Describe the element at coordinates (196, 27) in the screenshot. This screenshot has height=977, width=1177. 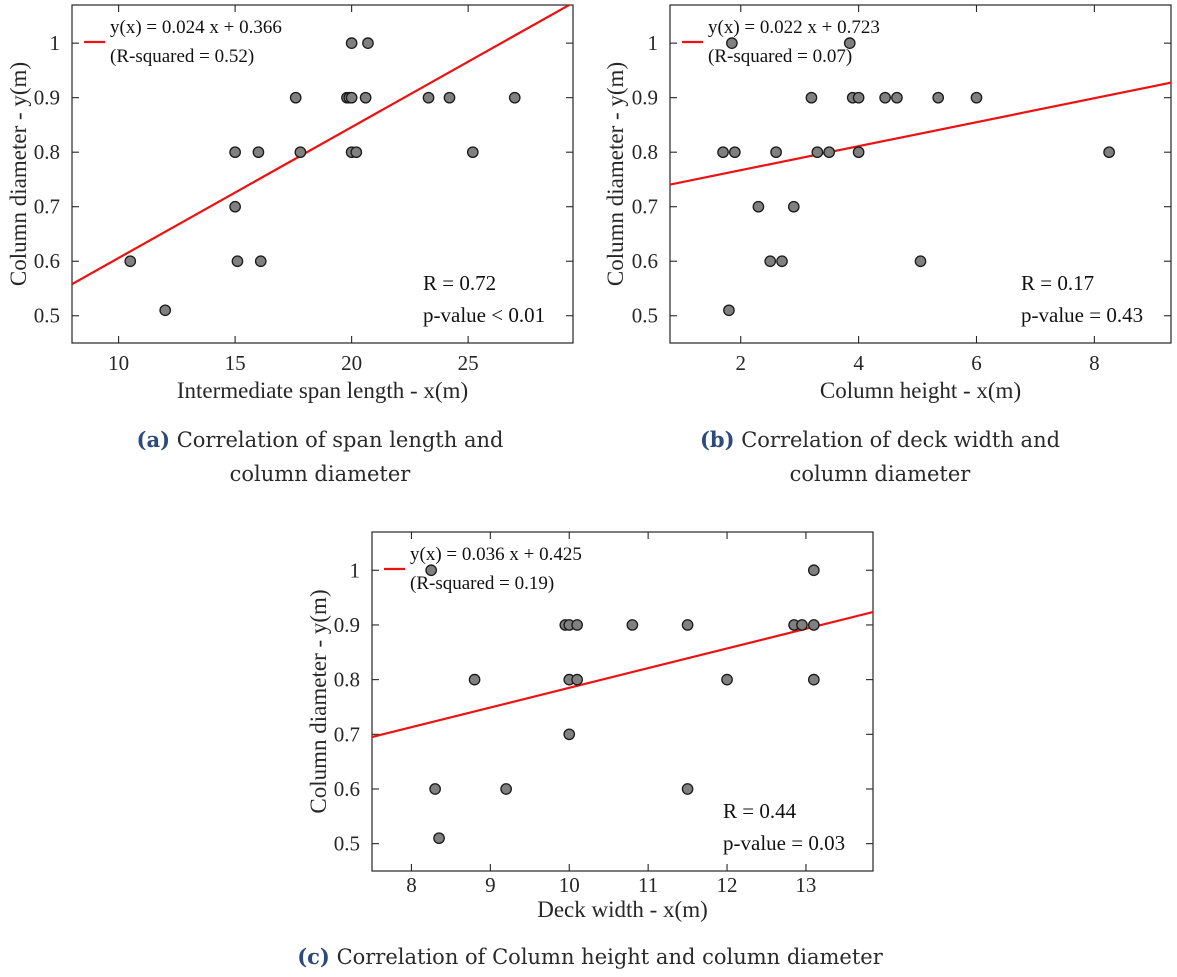
I see `legend-equation-a: y(x) = 0.024 x + 0.366` at that location.